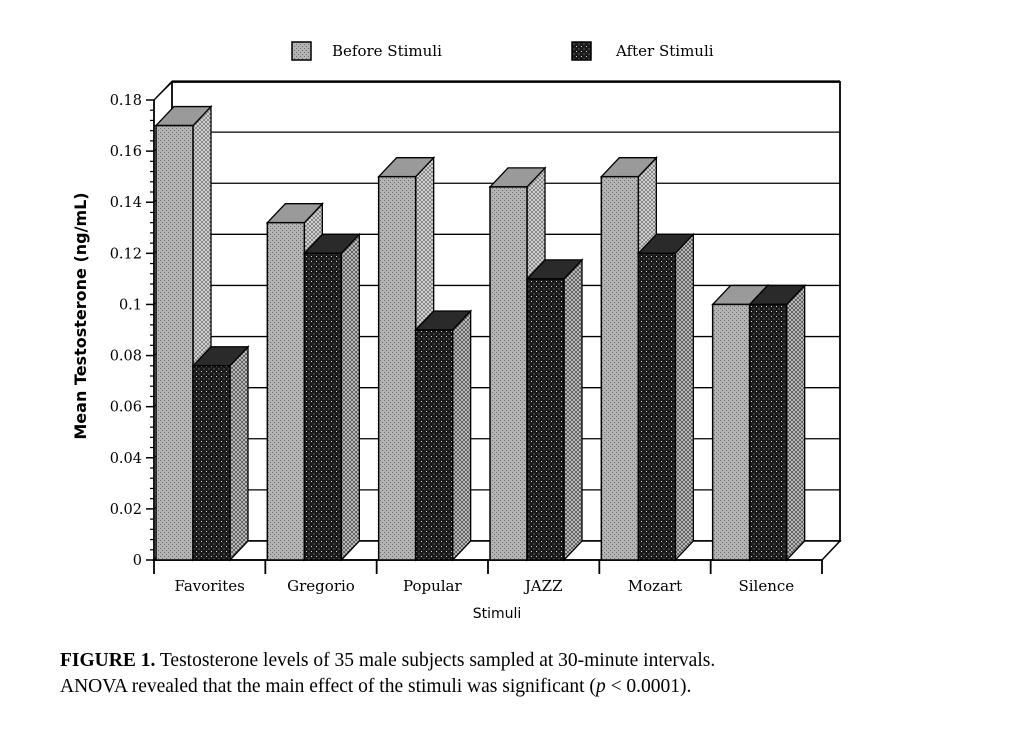 Image resolution: width=1024 pixels, height=741 pixels. I want to click on caption-p-symbol: p, so click(600, 686).